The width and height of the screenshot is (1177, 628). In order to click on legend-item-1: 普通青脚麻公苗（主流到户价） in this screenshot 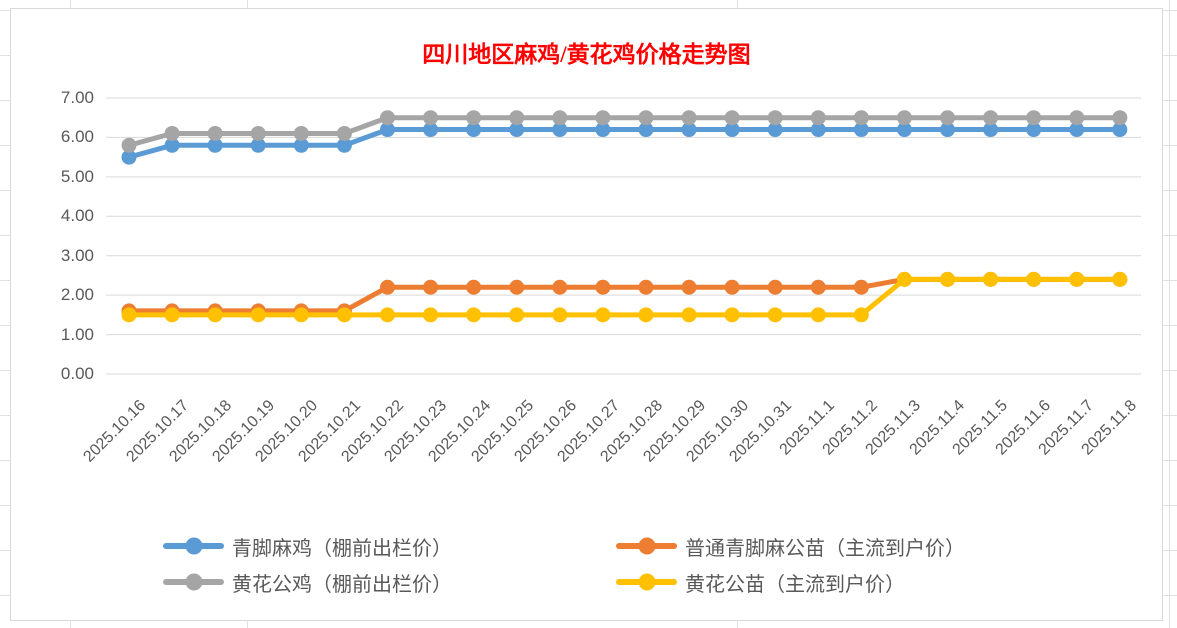, I will do `click(790, 546)`.